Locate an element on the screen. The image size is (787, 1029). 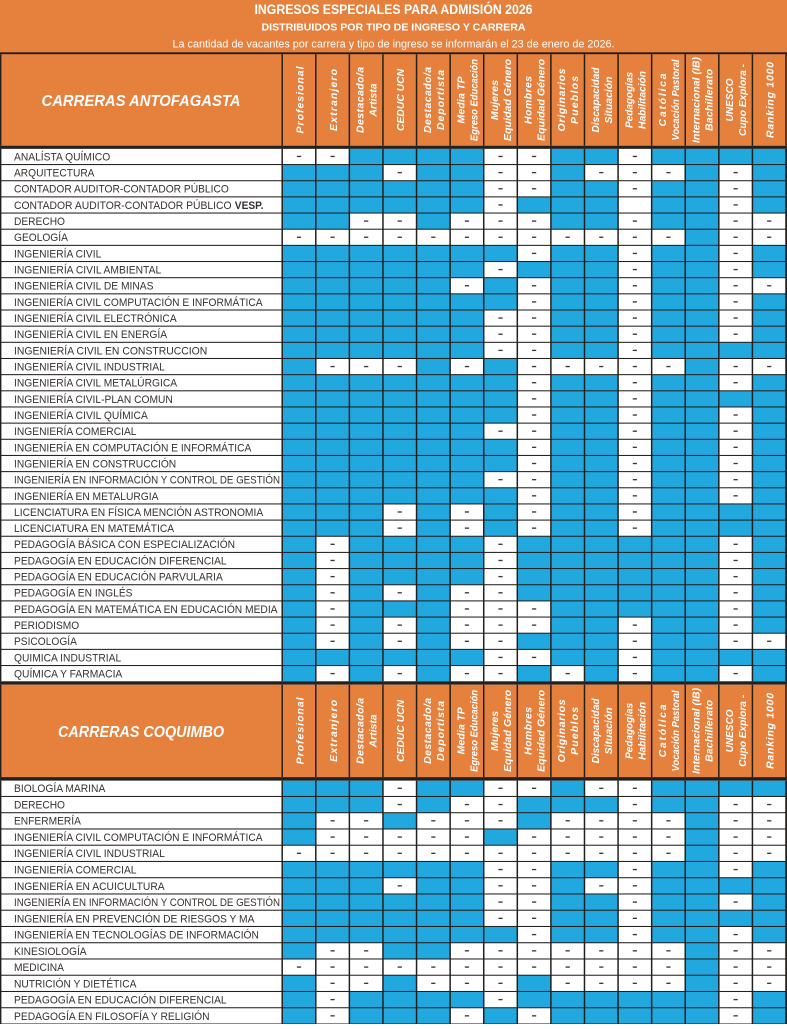
svg-text: ENFERMERÍA is located at coordinates (48, 821).